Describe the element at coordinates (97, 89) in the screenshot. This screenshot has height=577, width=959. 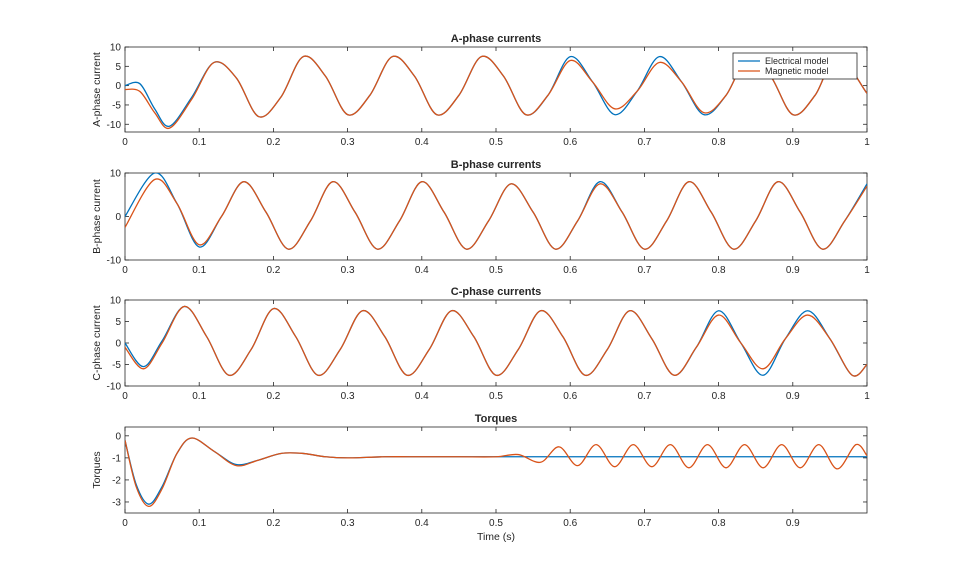
I see `y-axis-label: A-phase current` at that location.